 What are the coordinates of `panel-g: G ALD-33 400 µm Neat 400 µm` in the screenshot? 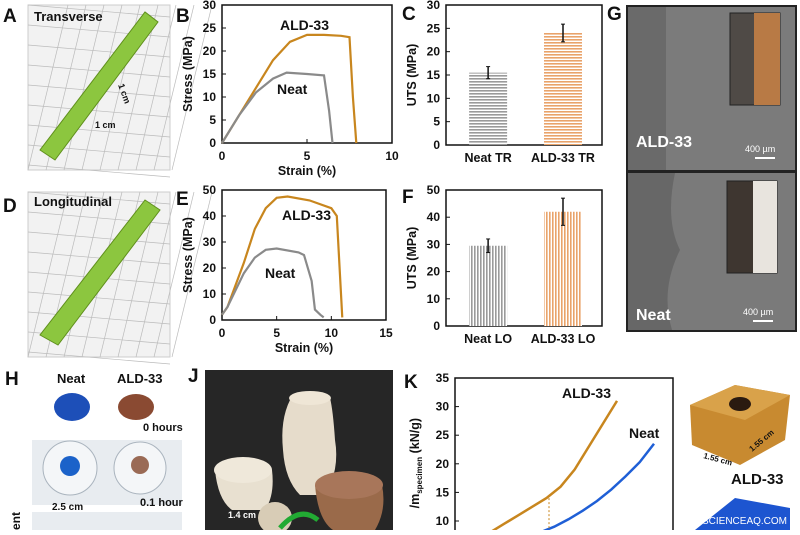 It's located at (702, 168).